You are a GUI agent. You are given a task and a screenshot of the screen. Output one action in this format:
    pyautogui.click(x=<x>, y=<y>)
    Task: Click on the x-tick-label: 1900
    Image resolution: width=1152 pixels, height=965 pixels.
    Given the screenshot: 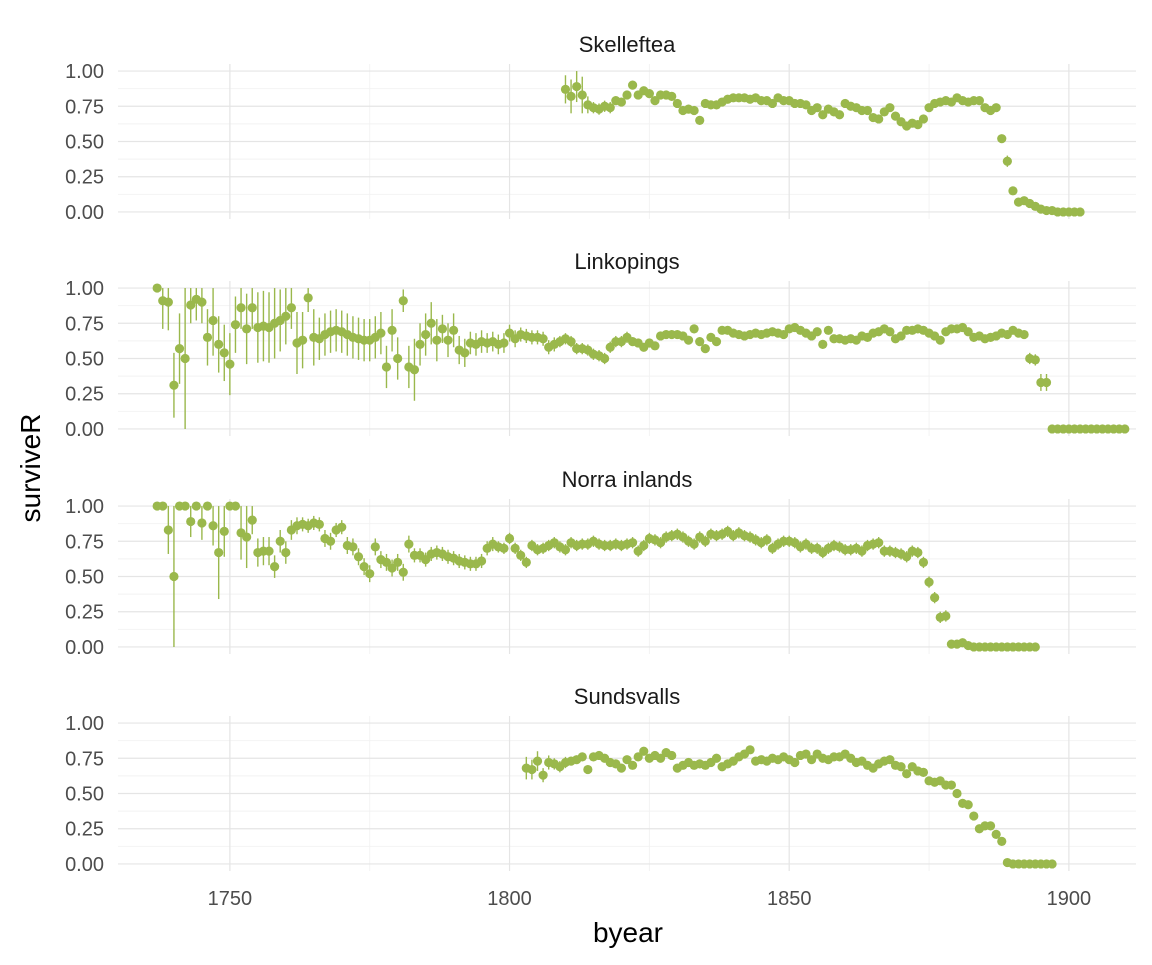 What is the action you would take?
    pyautogui.click(x=1069, y=899)
    